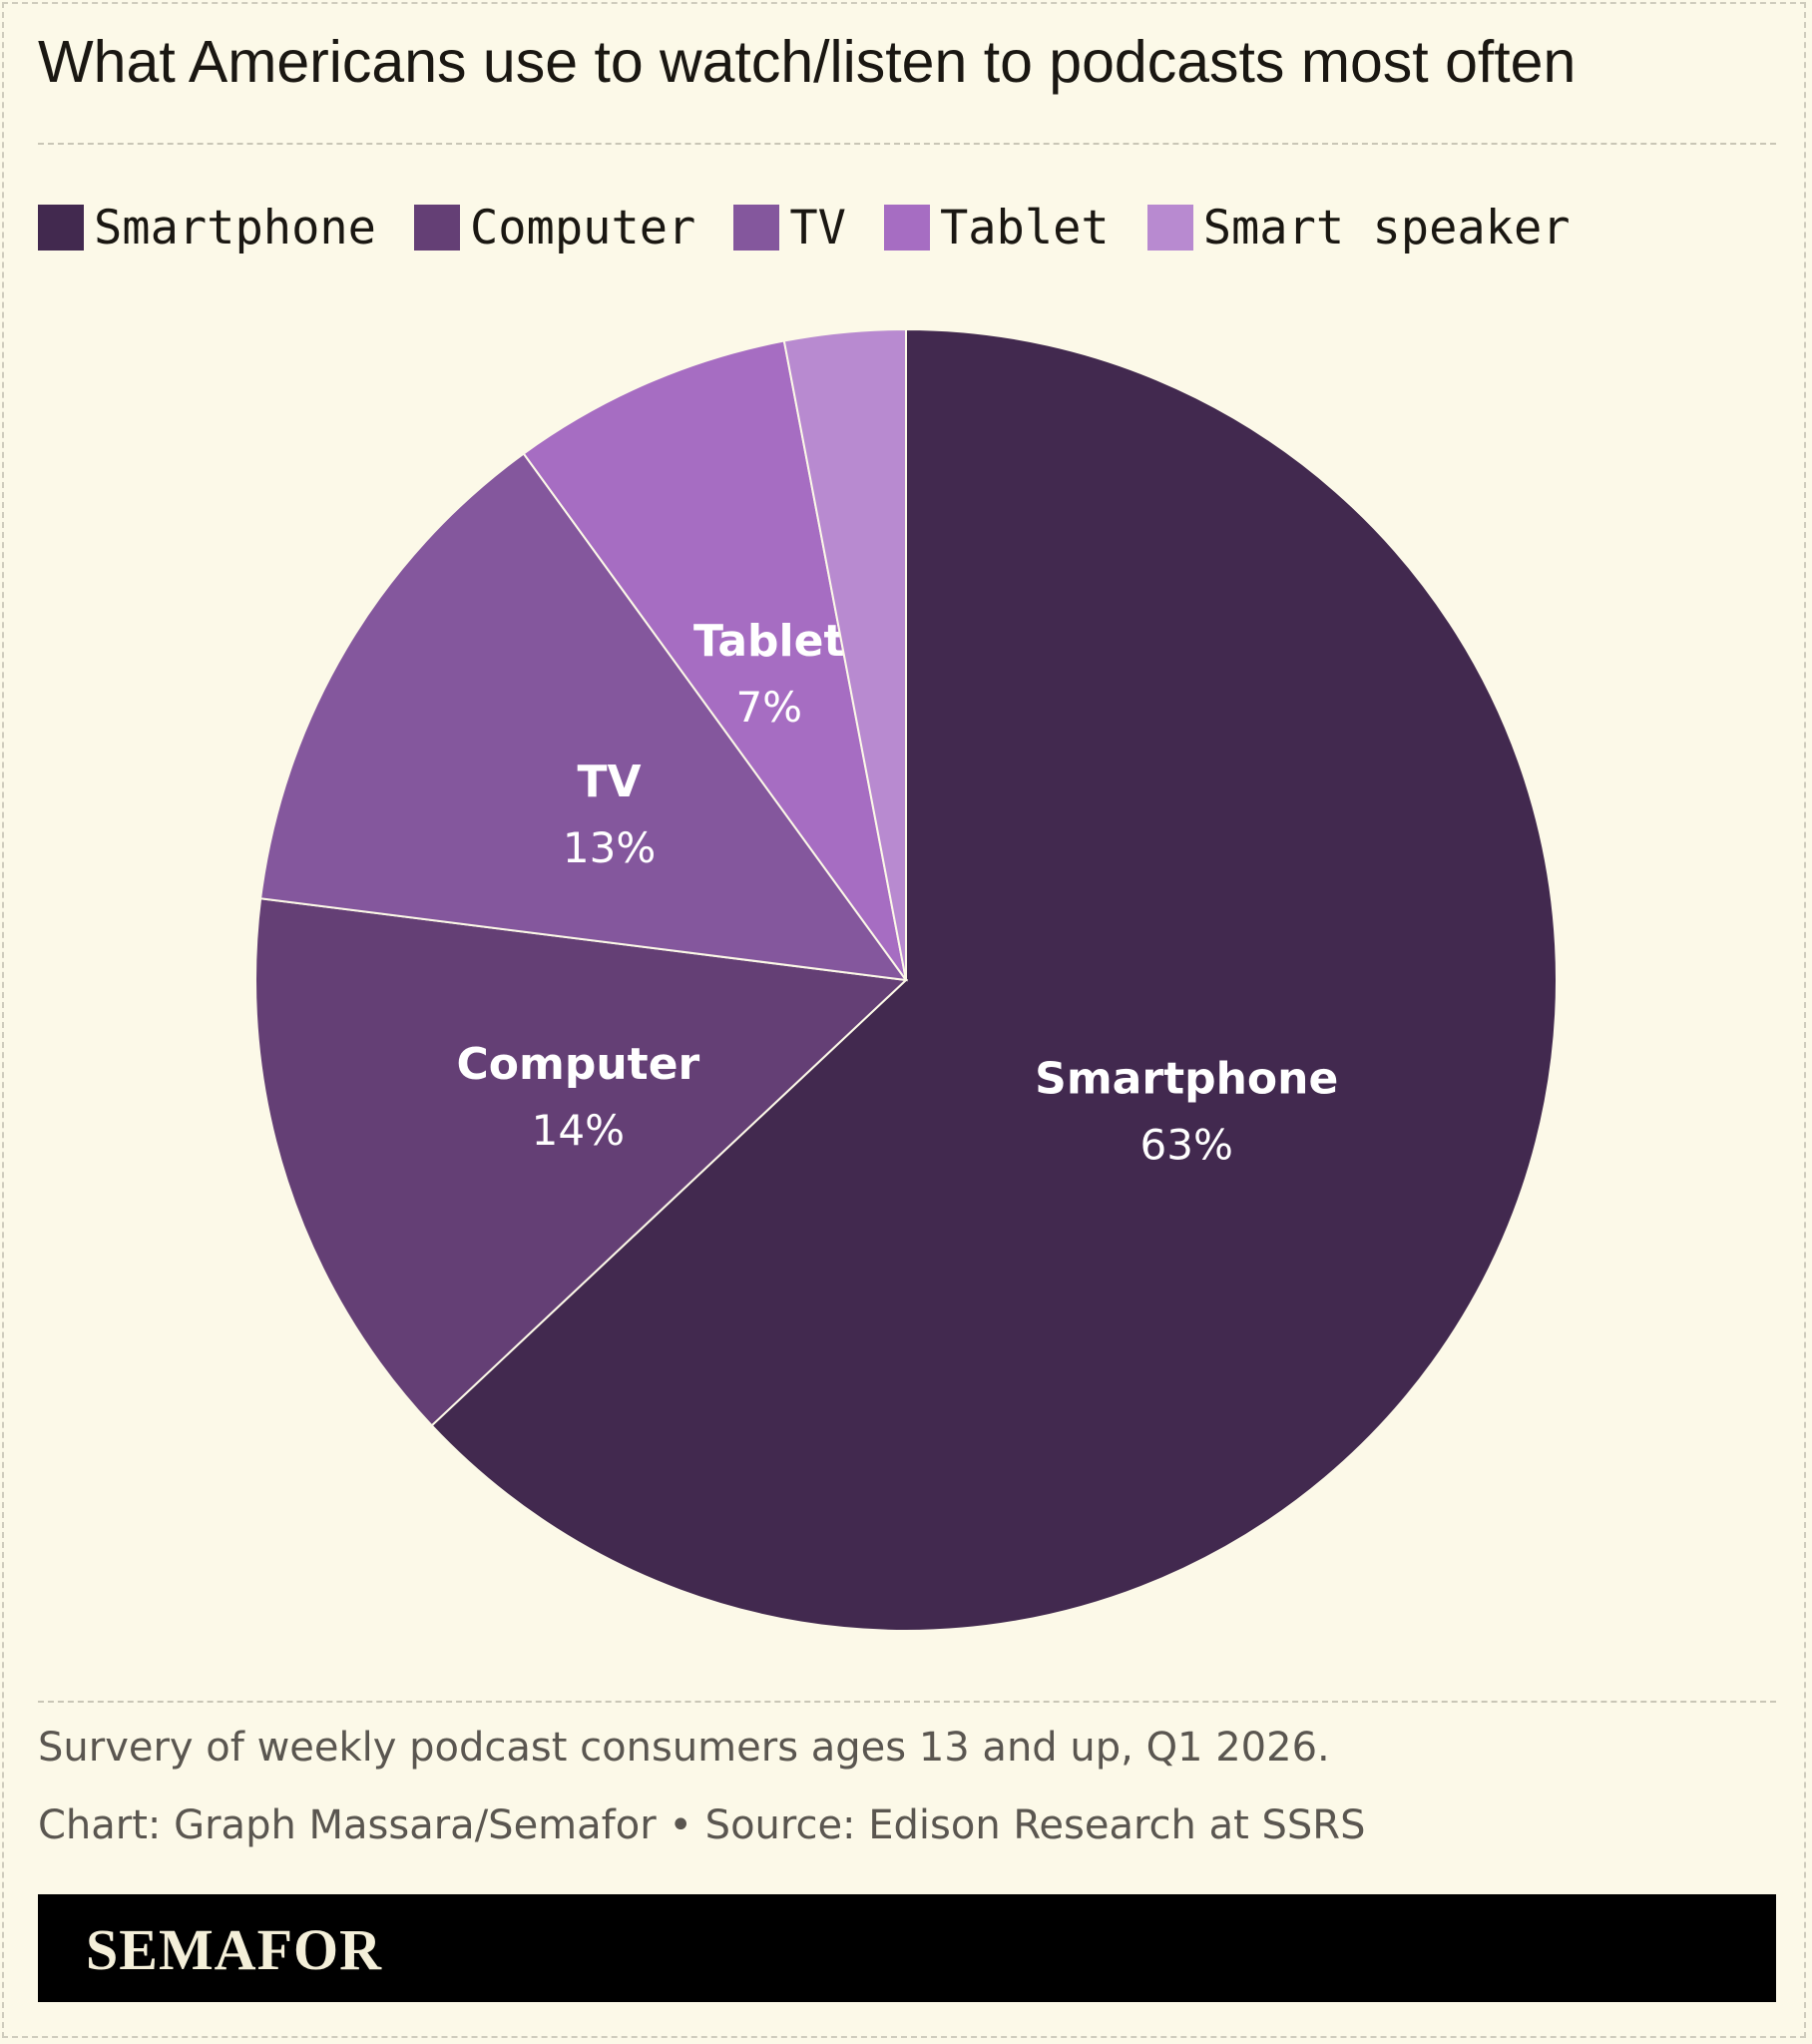 This screenshot has width=1812, height=2044. I want to click on title-divider, so click(907, 144).